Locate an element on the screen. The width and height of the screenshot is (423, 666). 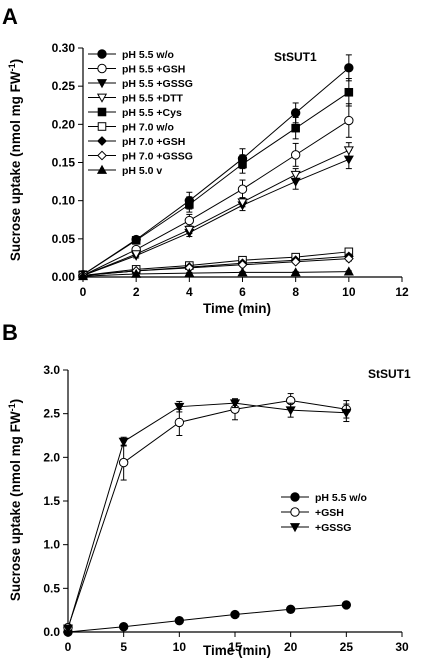
panel-a-legend-label: pH 5.5 +GSH is located at coordinates (153, 70).